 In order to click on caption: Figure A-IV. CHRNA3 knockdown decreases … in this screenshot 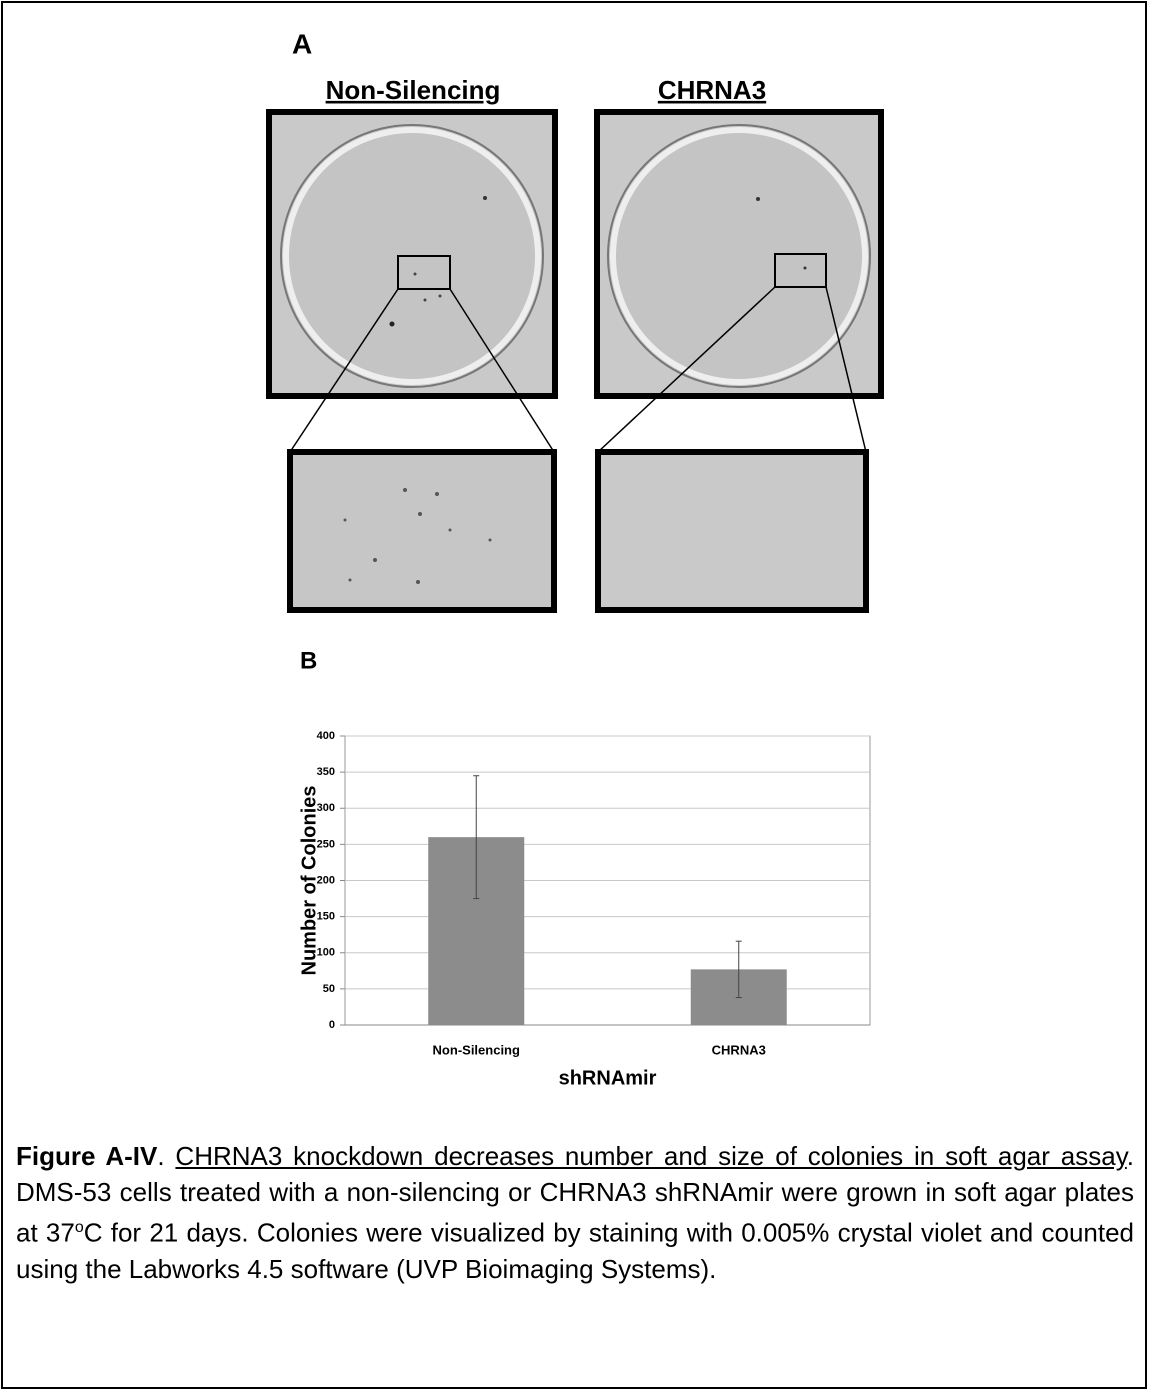, I will do `click(575, 1212)`.